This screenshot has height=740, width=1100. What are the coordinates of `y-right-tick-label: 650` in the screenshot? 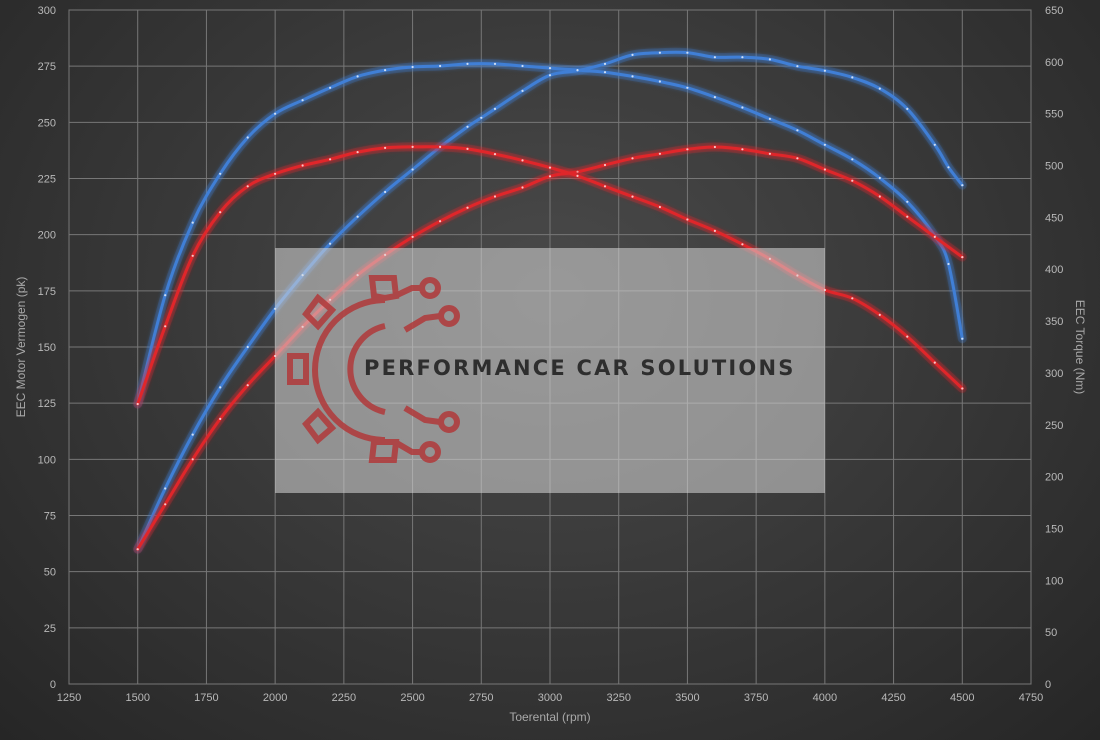 It's located at (1054, 11).